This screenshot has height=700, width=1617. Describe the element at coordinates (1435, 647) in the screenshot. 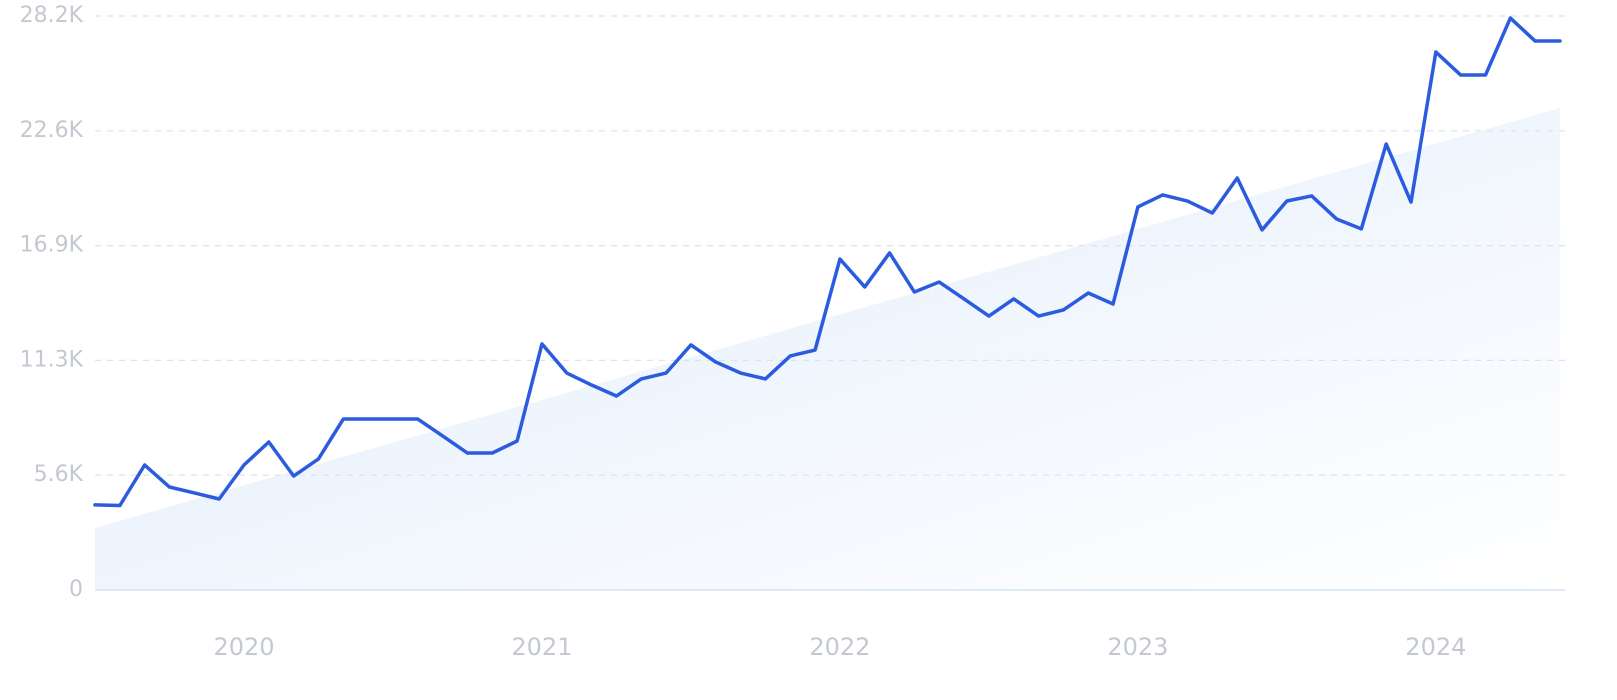

I see `x-tick-label: 2024` at that location.